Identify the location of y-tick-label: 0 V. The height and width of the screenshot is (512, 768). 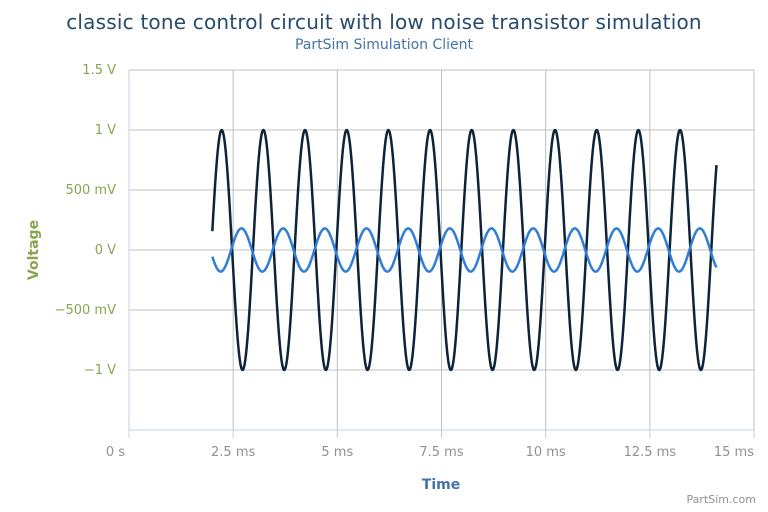
(105, 250).